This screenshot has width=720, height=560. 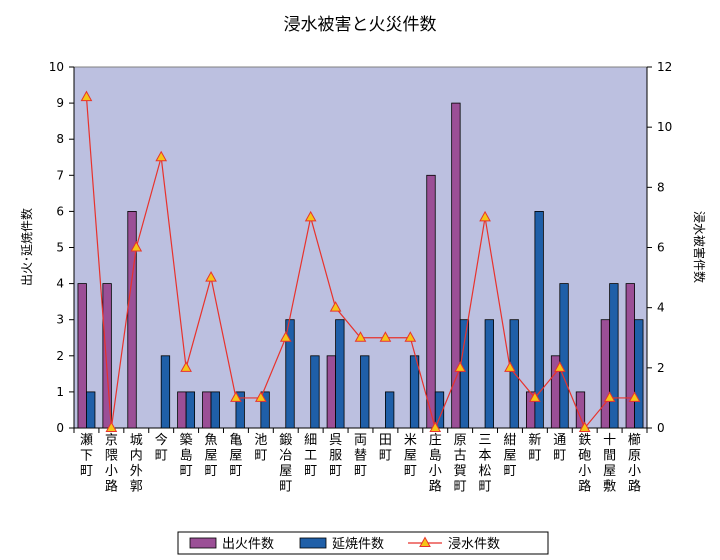 I want to click on y-left-tick-label: 3, so click(x=60, y=320).